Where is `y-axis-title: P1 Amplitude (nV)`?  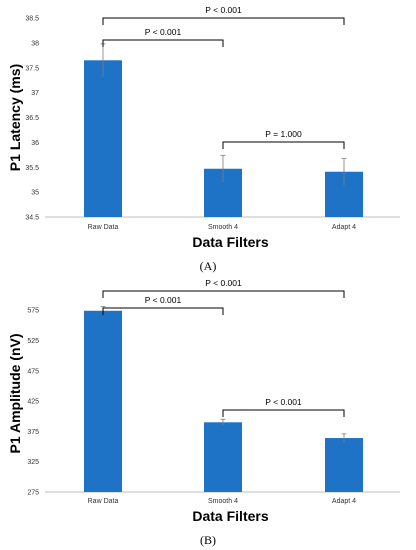 y-axis-title: P1 Amplitude (nV) is located at coordinates (15, 393).